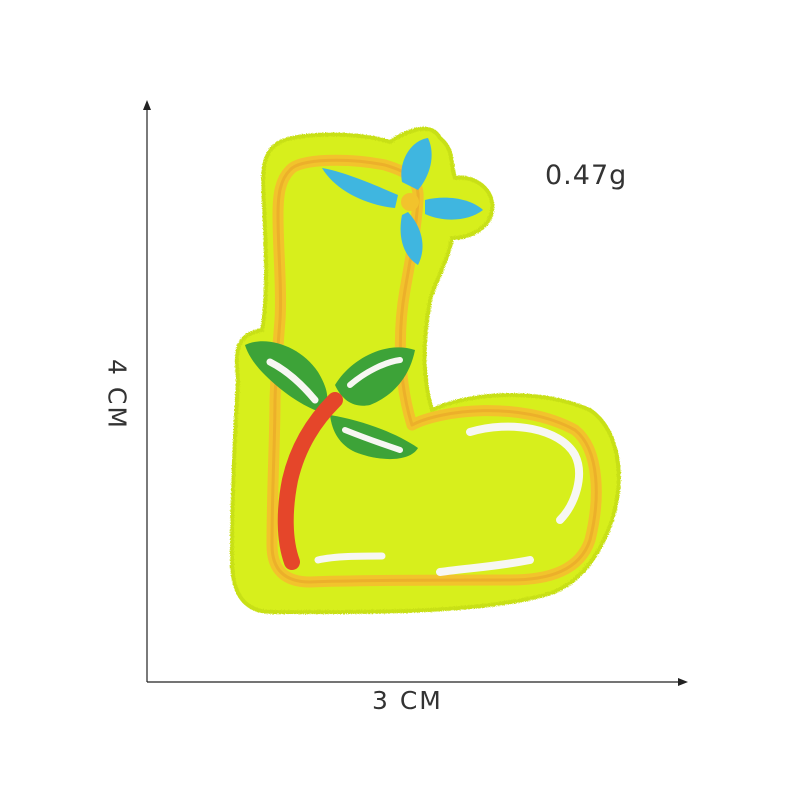  I want to click on flower-petal-right, so click(454, 208).